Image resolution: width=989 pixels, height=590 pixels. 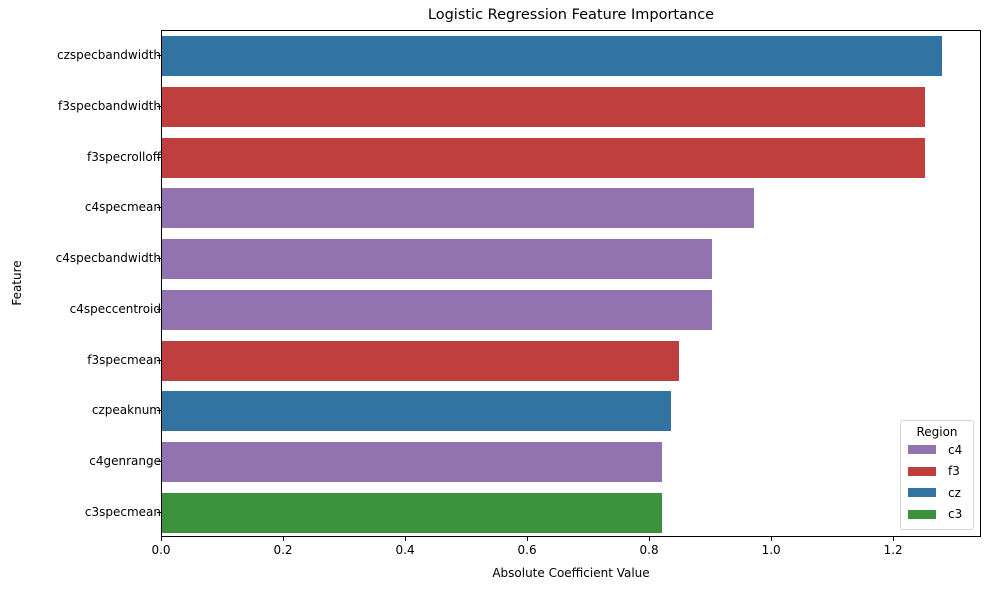 What do you see at coordinates (954, 492) in the screenshot?
I see `legend-label: cz` at bounding box center [954, 492].